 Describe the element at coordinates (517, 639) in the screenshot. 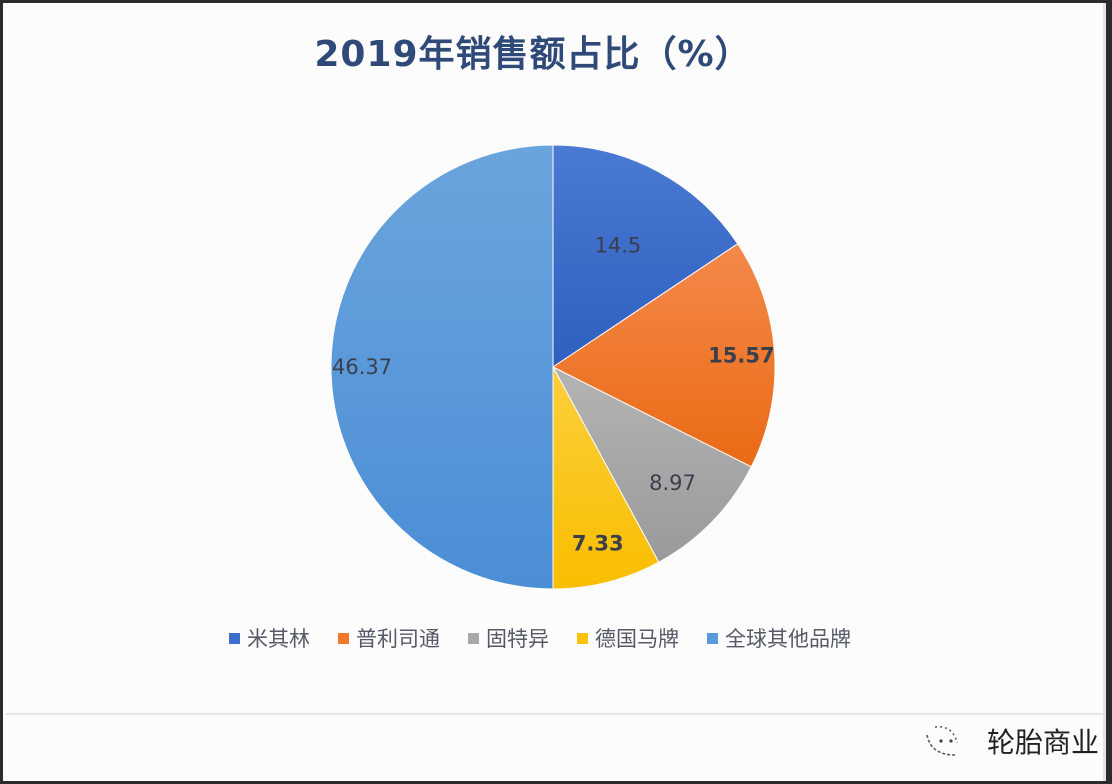

I see `legend-label: 固特异` at that location.